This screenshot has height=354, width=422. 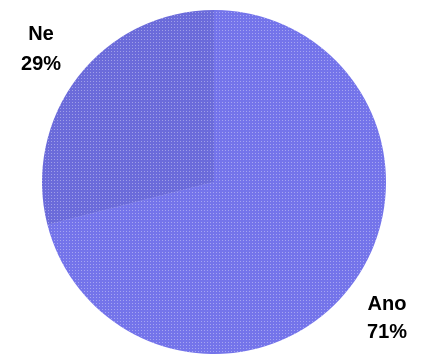 What do you see at coordinates (41, 34) in the screenshot?
I see `slice-label-ne: Ne` at bounding box center [41, 34].